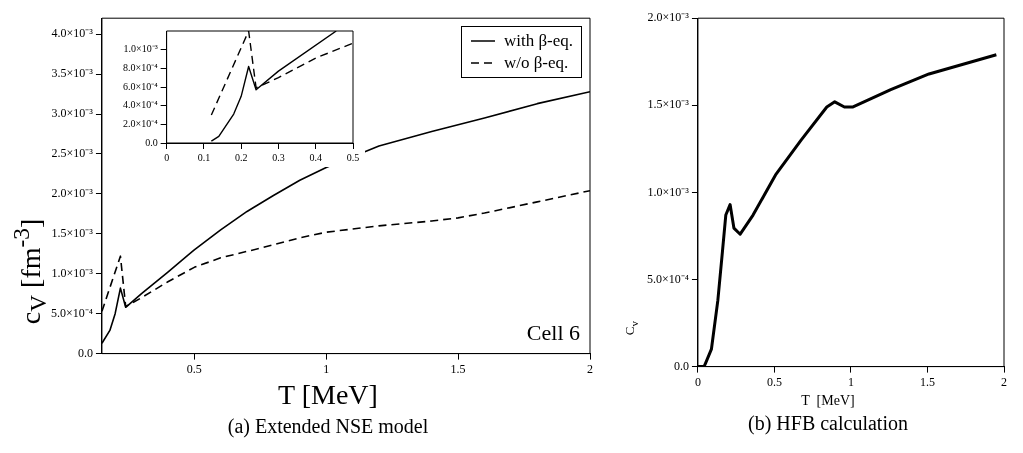  I want to click on annotation: Cell 6, so click(553, 333).